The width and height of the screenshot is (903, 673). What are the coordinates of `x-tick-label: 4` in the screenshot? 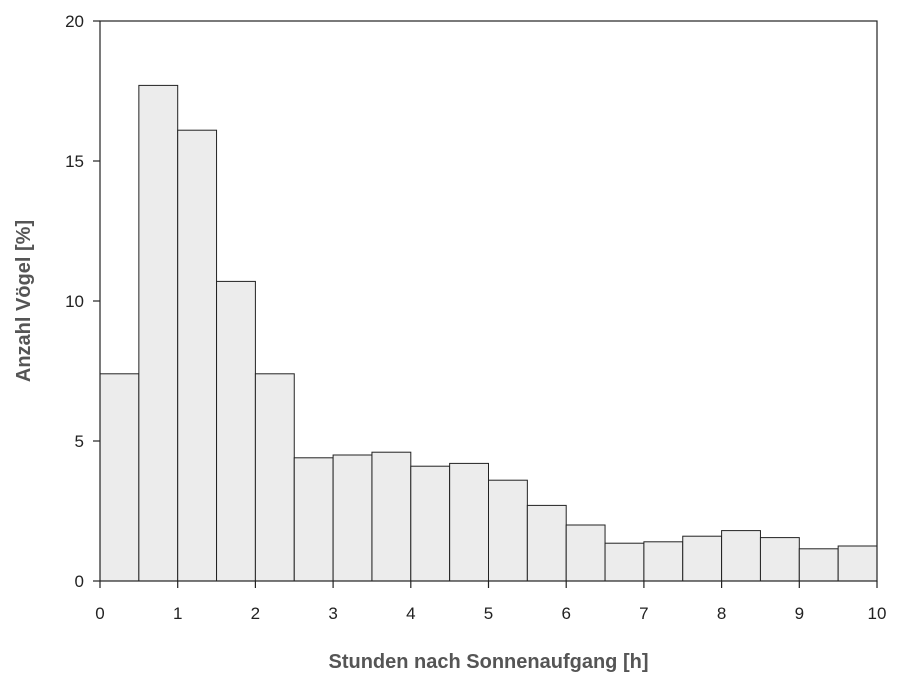 It's located at (410, 613).